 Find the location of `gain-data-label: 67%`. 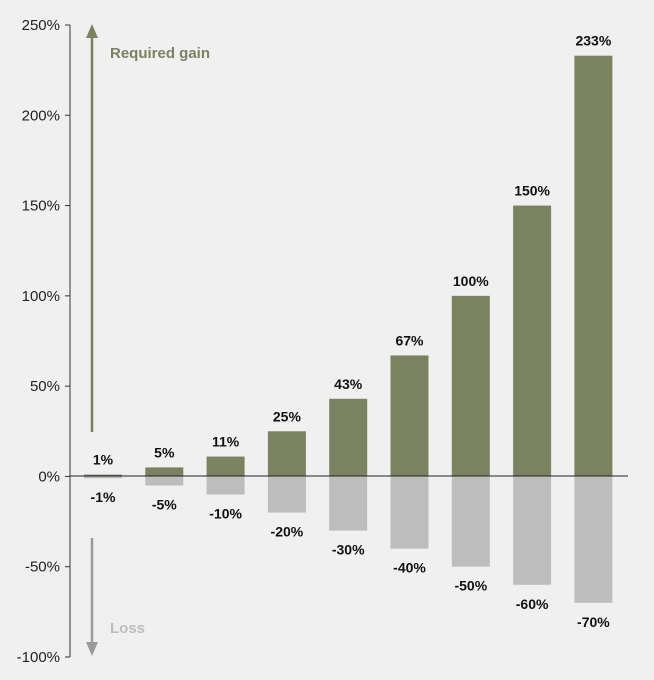

gain-data-label: 67% is located at coordinates (409, 340).